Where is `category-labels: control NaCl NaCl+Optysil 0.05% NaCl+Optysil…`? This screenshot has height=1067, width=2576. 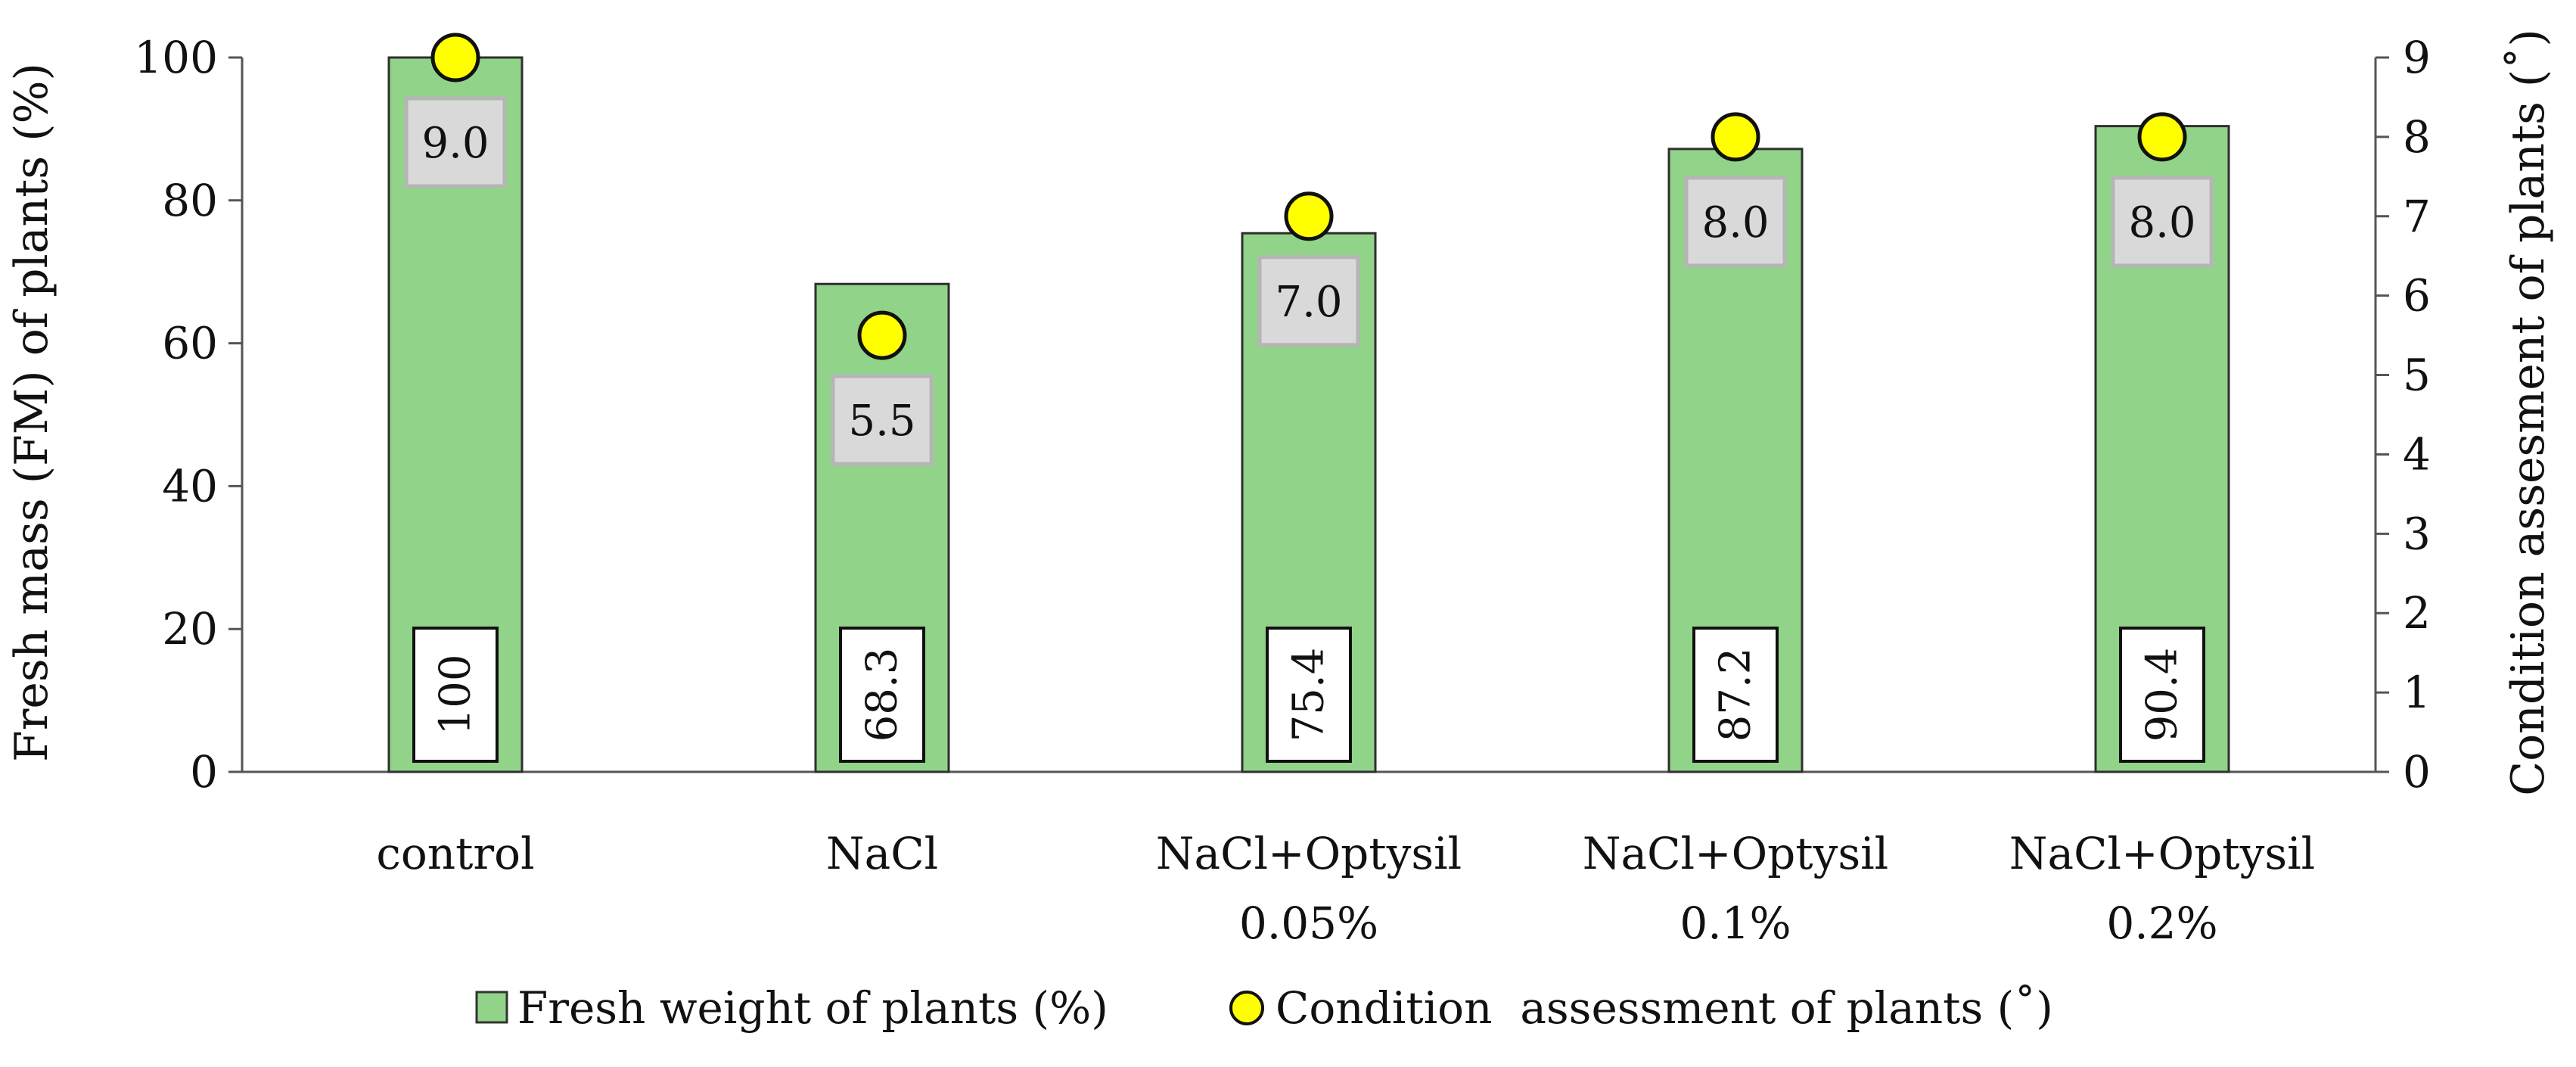
category-labels: control NaCl NaCl+Optysil 0.05% NaCl+Optysil… is located at coordinates (1345, 888).